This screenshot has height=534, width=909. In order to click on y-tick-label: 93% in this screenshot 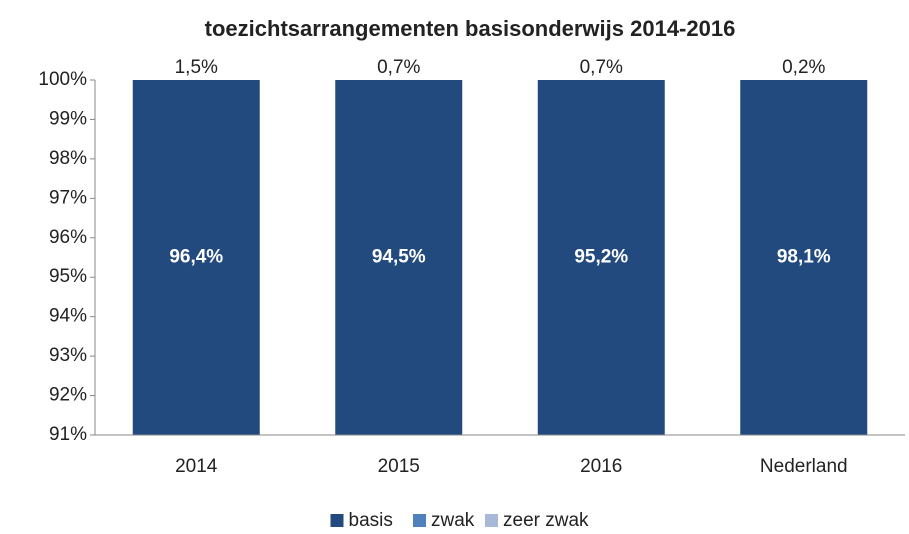, I will do `click(68, 355)`.